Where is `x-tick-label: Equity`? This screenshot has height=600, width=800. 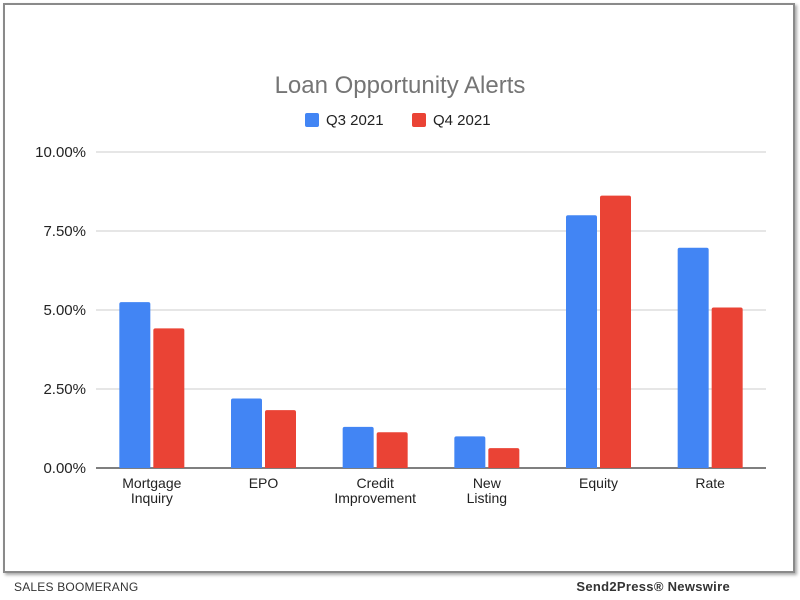 x-tick-label: Equity is located at coordinates (598, 483).